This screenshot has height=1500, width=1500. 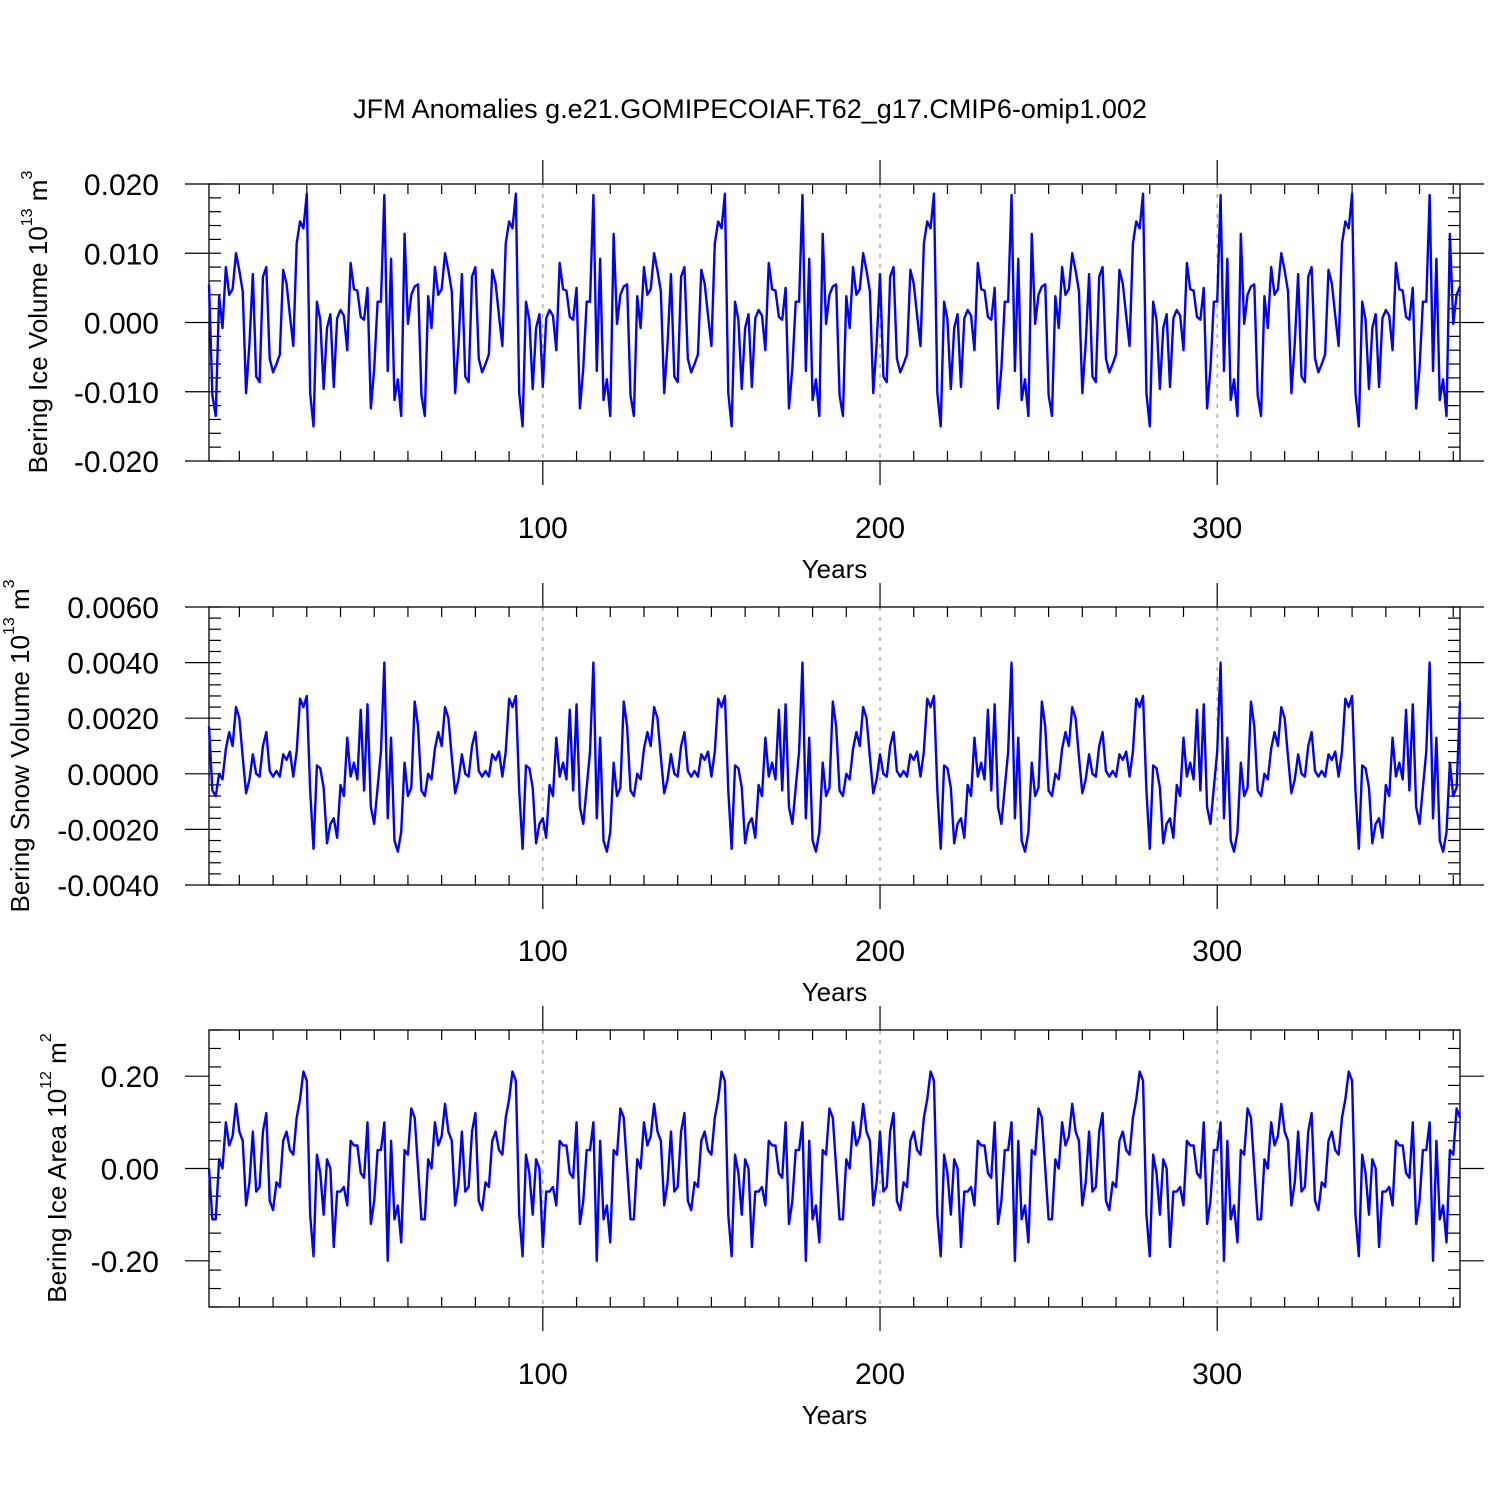 What do you see at coordinates (113, 664) in the screenshot?
I see `y-tick-label: 0.0040` at bounding box center [113, 664].